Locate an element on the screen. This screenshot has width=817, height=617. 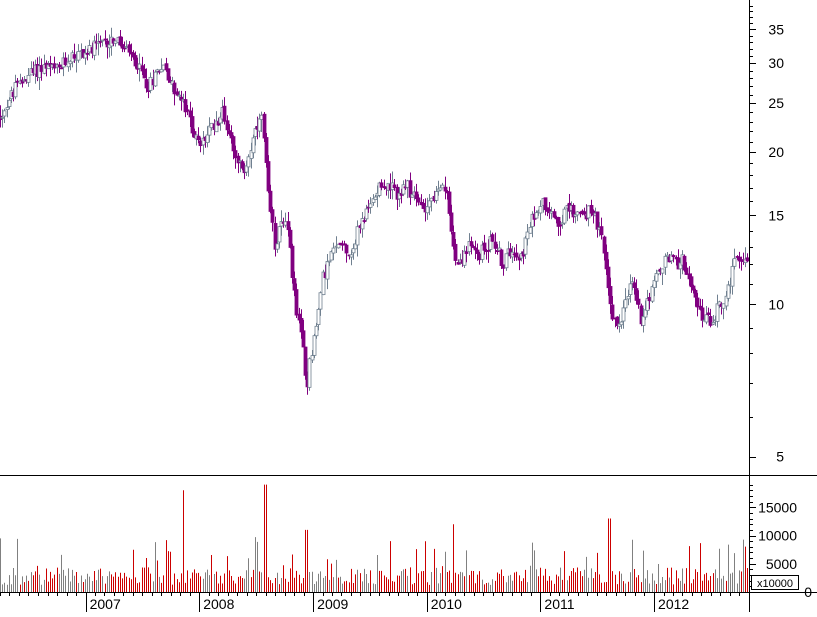
volume-axis: 0 5000 10000 15000 x10000 is located at coordinates (780, 542).